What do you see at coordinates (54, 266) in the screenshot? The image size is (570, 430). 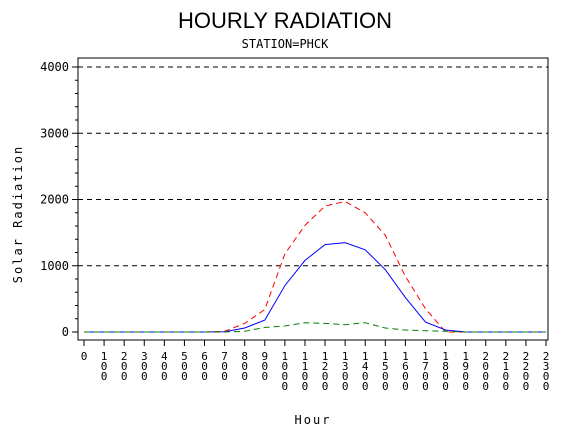 I see `y-tick-label: 1000` at bounding box center [54, 266].